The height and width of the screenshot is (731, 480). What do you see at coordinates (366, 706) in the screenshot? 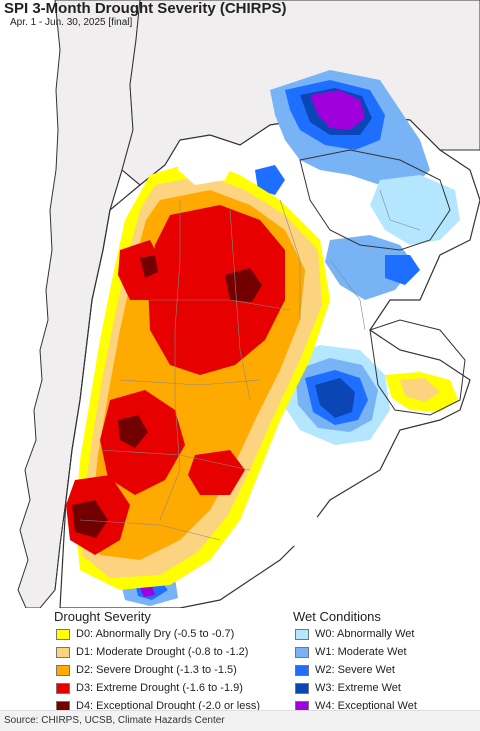
I see `legend-label-w4: W4: Exceptional Wet` at bounding box center [366, 706].